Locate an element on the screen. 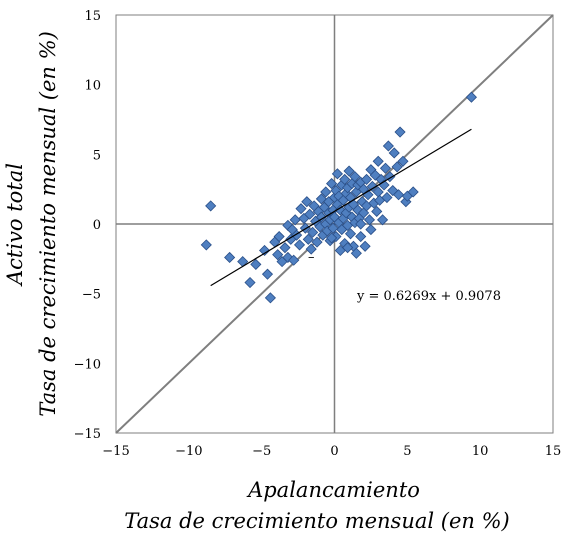  trendline is located at coordinates (341, 207).